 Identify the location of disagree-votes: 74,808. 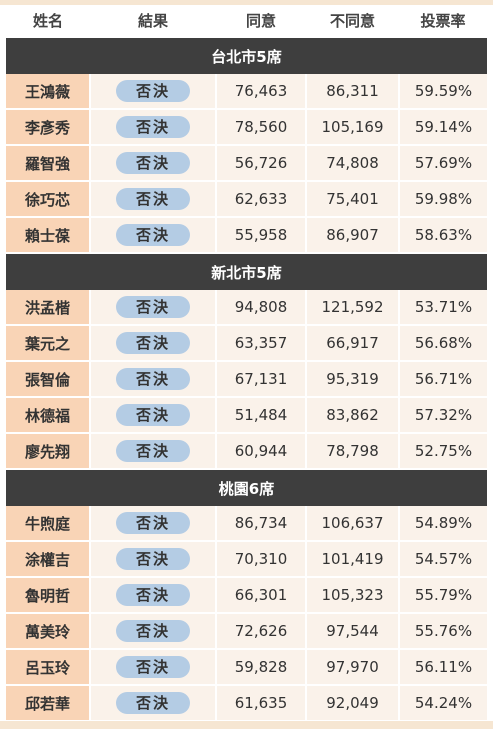
(353, 163).